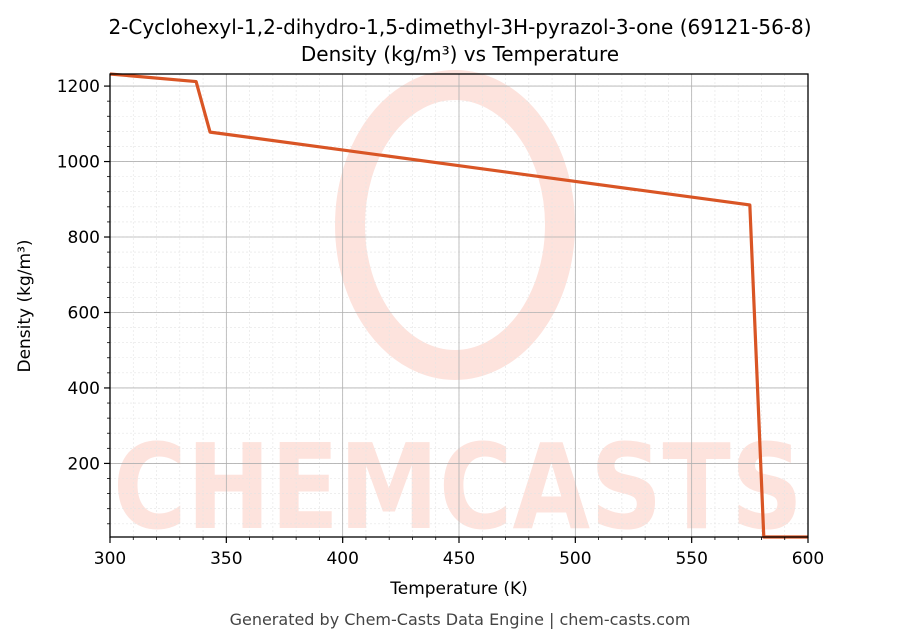  I want to click on y-tick-label: 600, so click(84, 313).